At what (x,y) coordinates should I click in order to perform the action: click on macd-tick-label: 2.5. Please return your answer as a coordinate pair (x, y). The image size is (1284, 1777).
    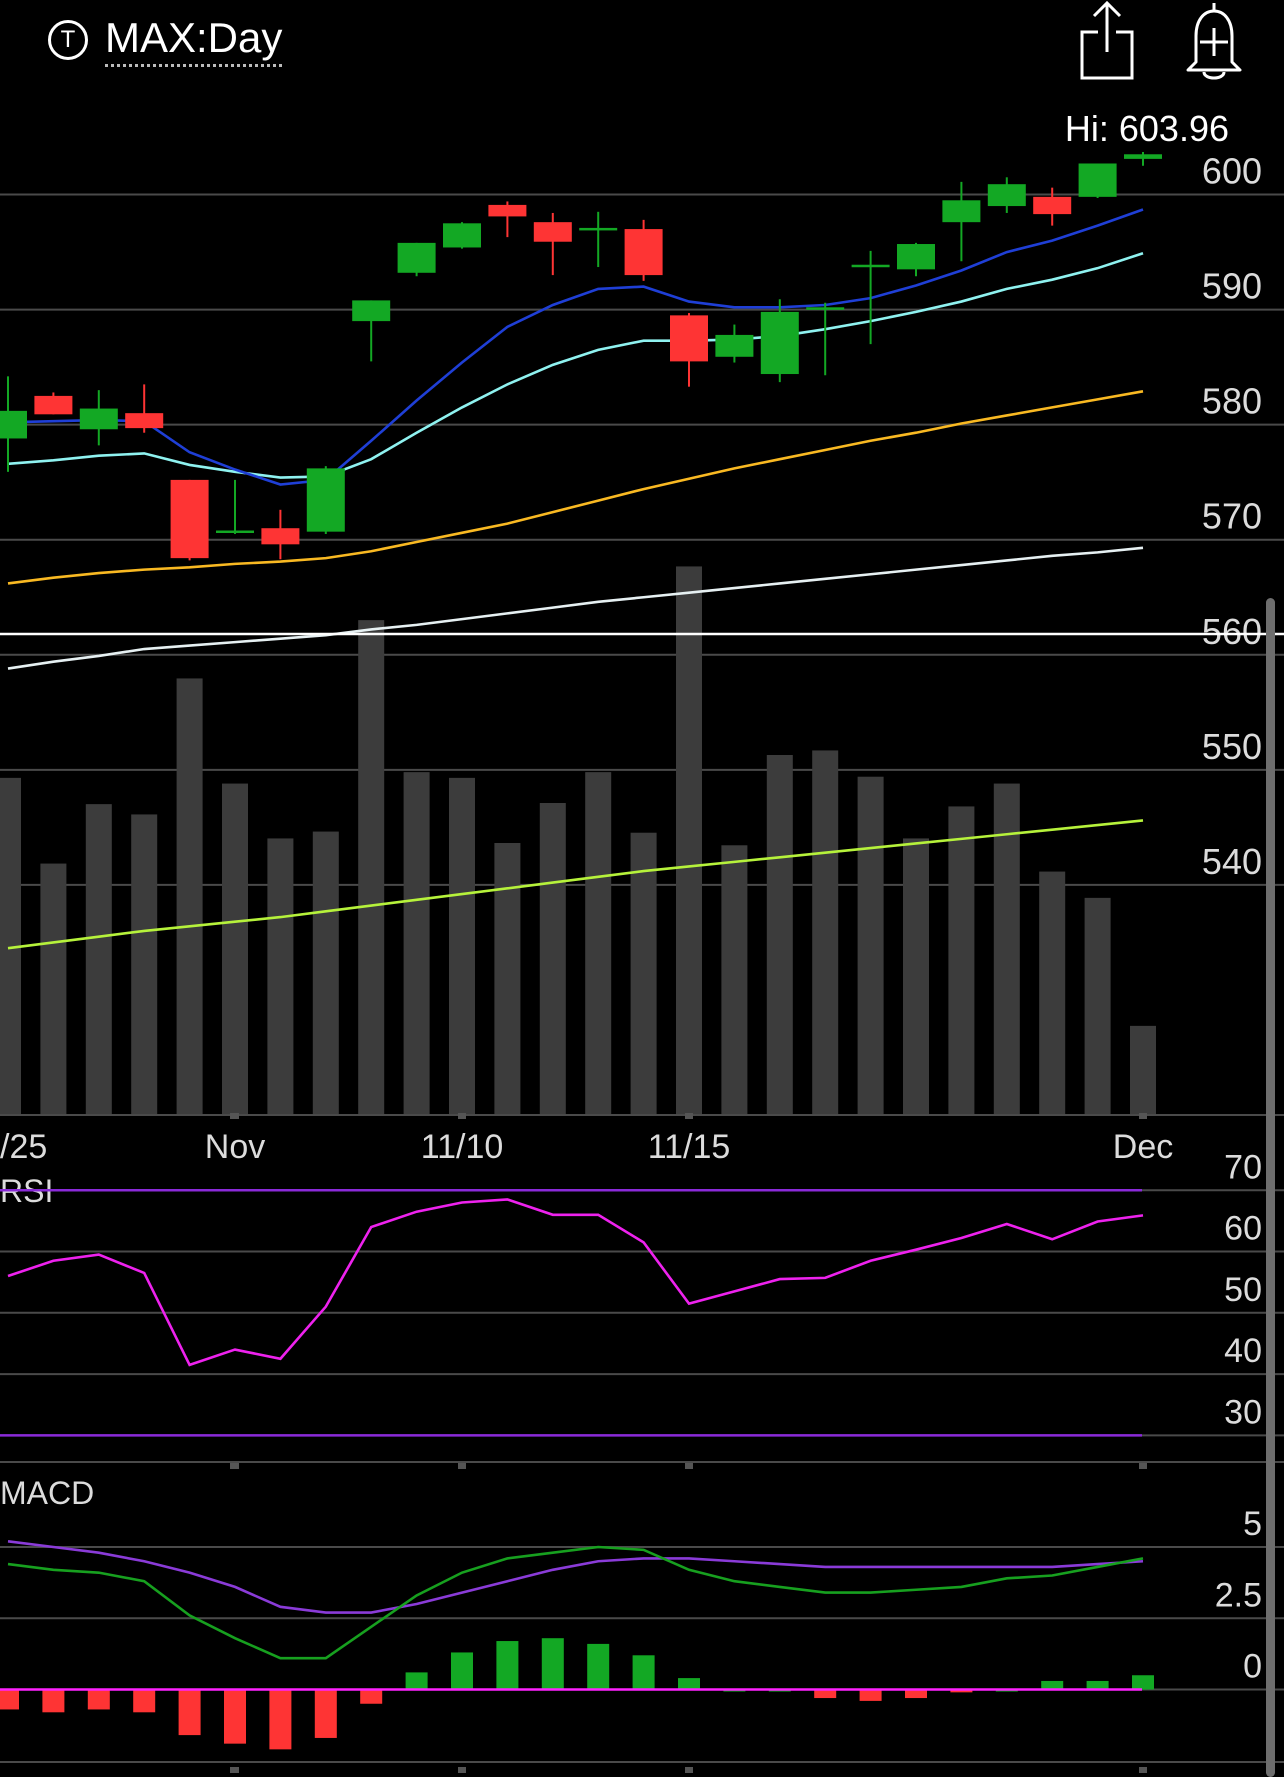
    Looking at the image, I should click on (1238, 1595).